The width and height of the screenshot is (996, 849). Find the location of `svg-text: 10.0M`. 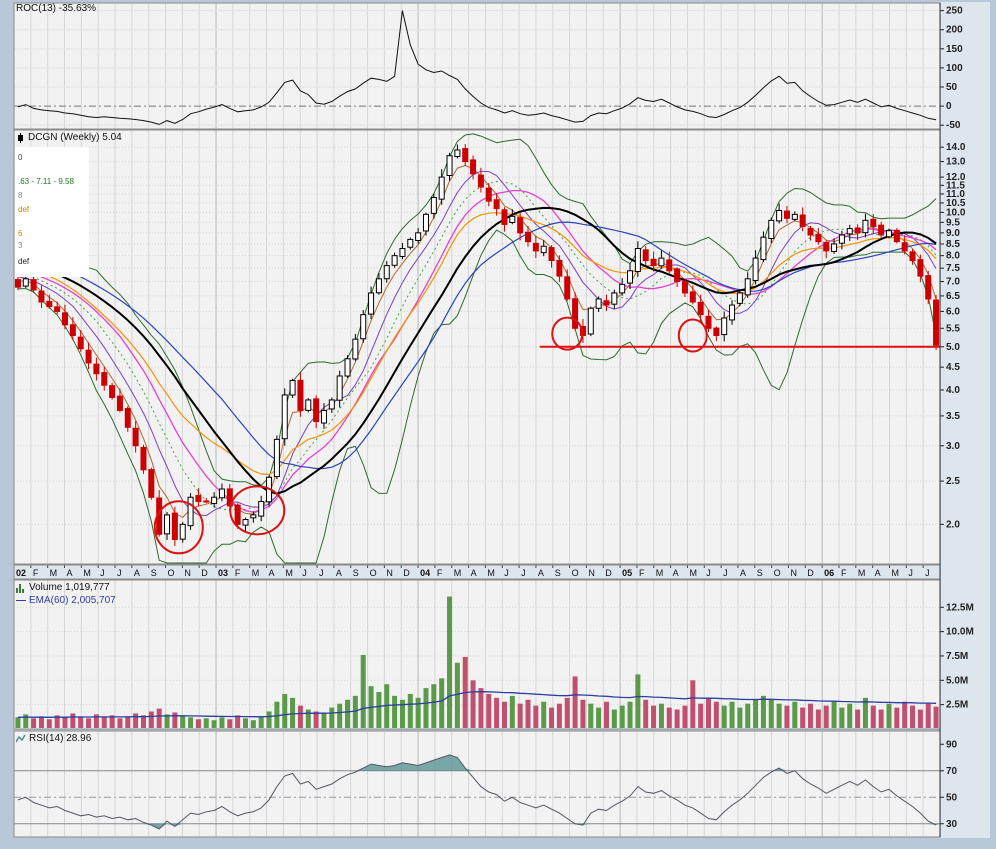

svg-text: 10.0M is located at coordinates (960, 632).